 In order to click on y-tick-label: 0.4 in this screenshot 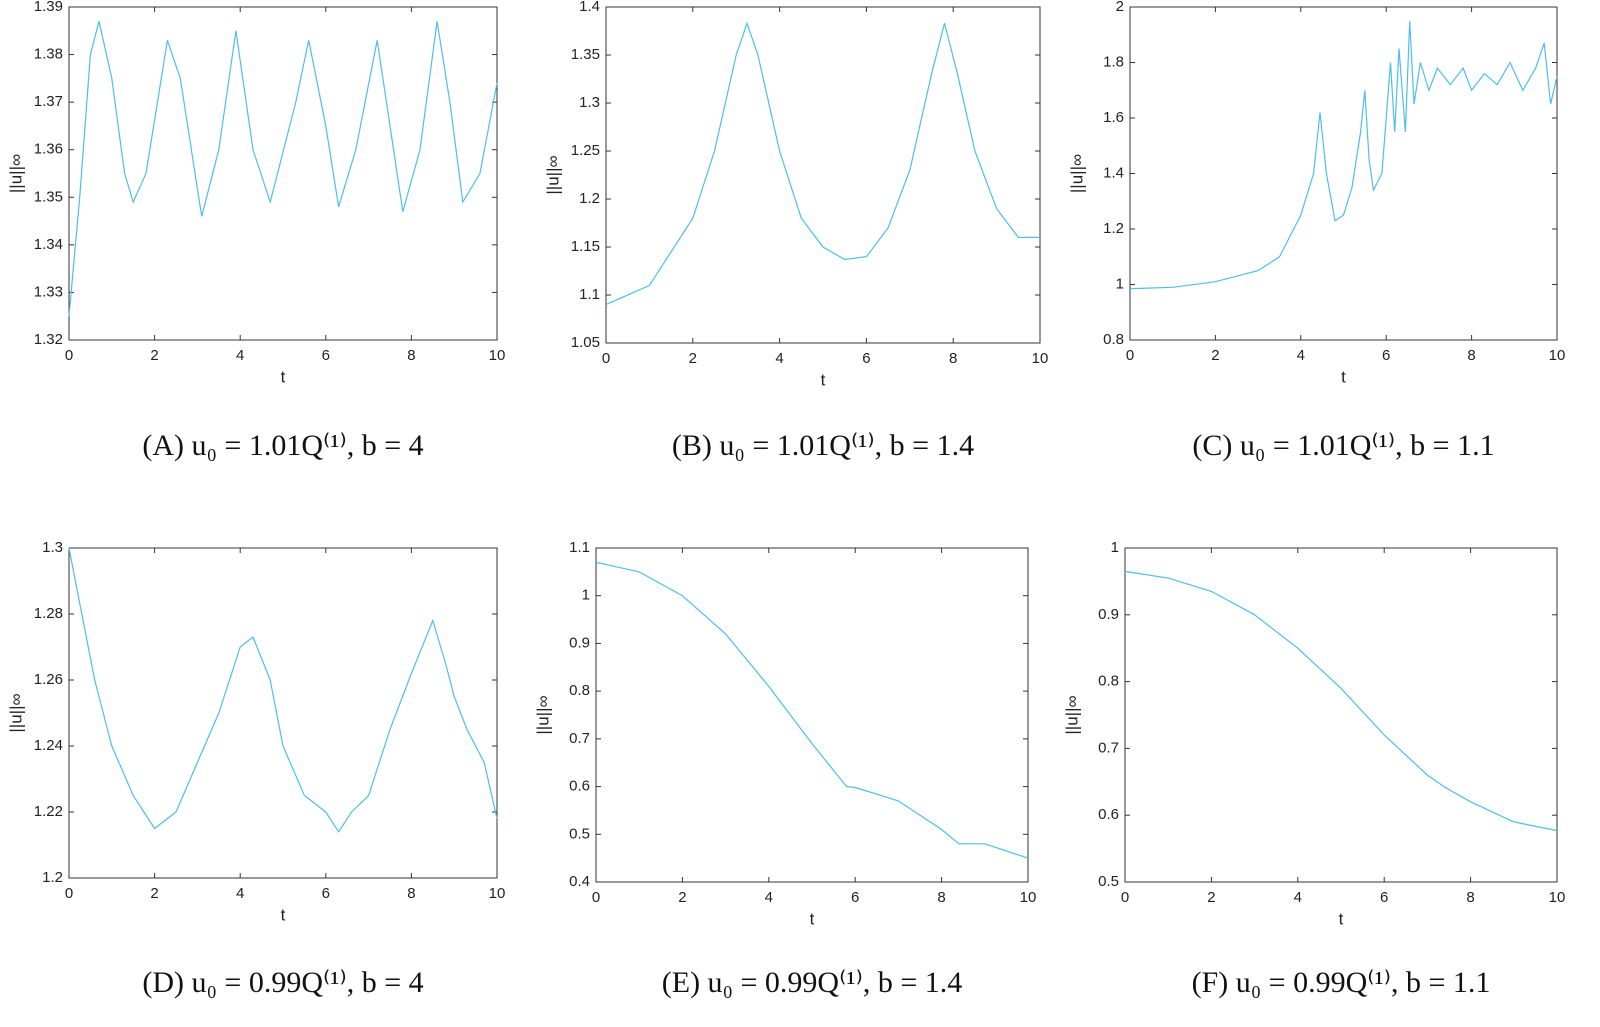, I will do `click(579, 881)`.